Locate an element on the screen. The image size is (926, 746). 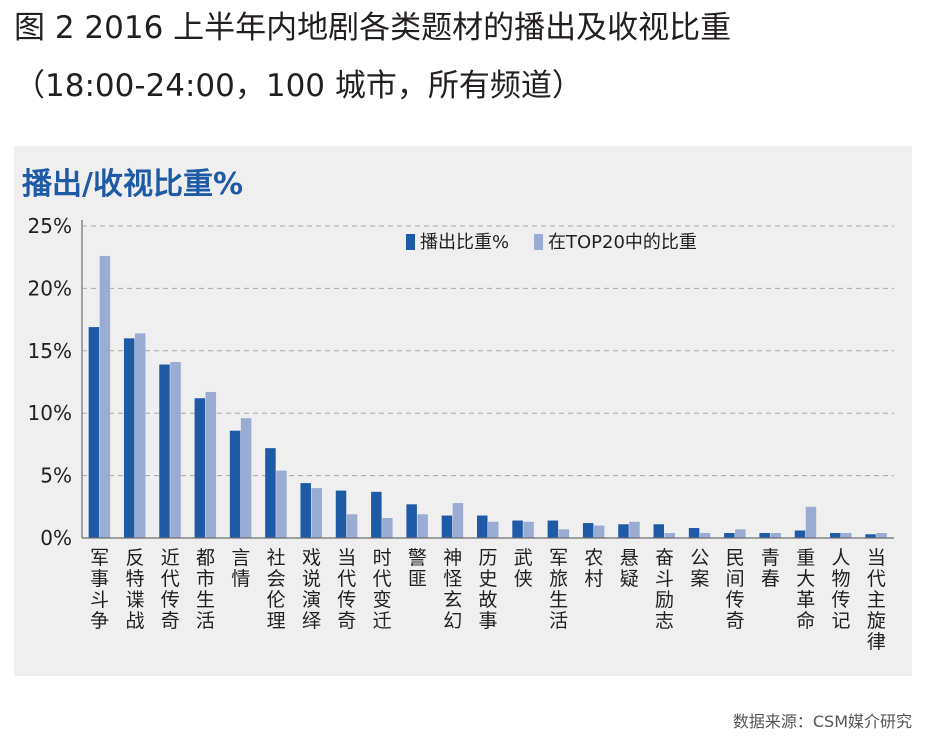
x-tick-label: 民间传奇 is located at coordinates (735, 589).